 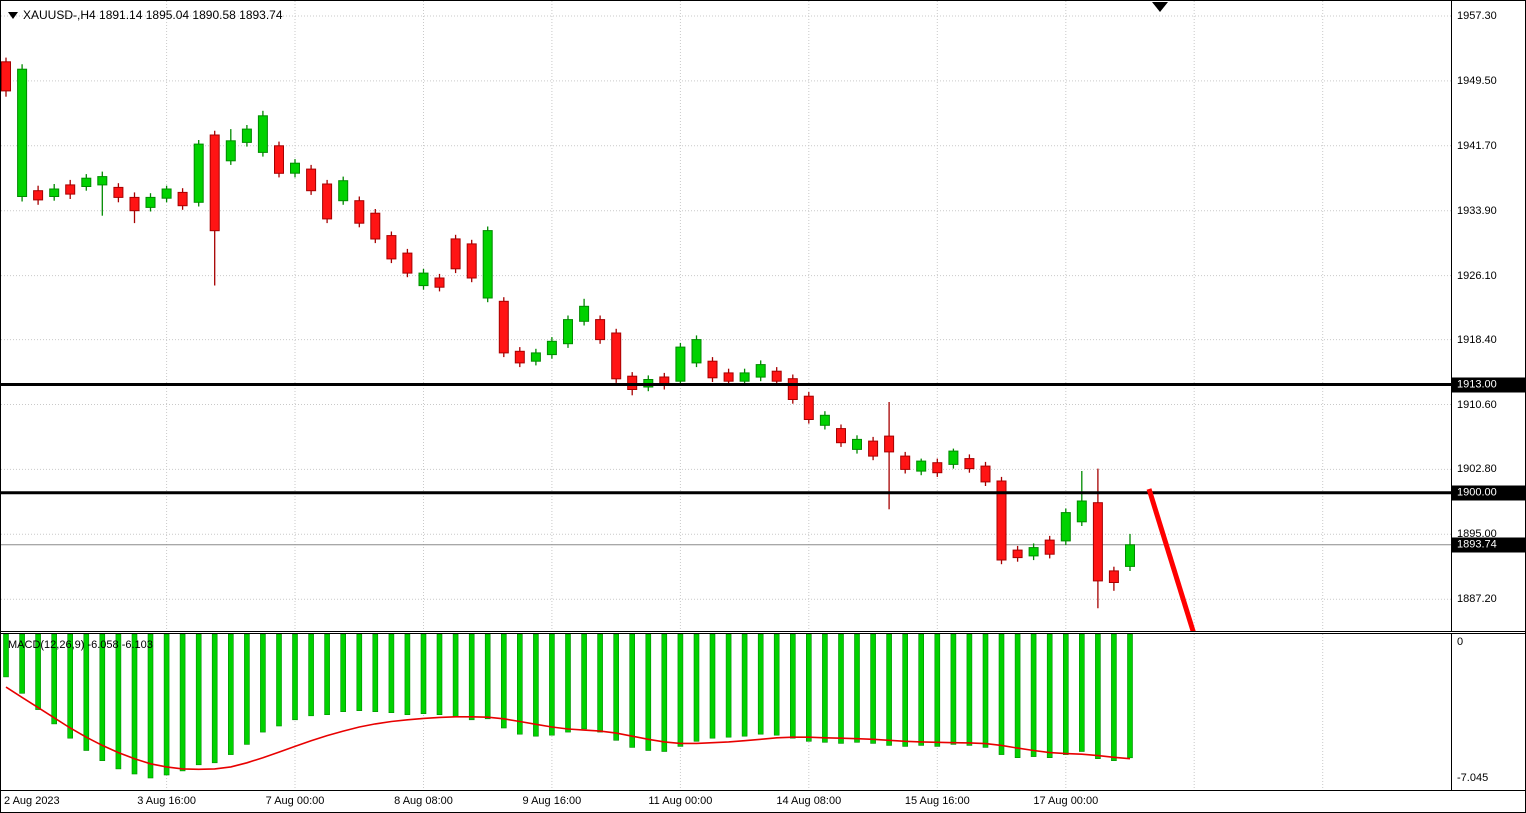 What do you see at coordinates (809, 801) in the screenshot?
I see `time-axis-label: 14 Aug 08:00` at bounding box center [809, 801].